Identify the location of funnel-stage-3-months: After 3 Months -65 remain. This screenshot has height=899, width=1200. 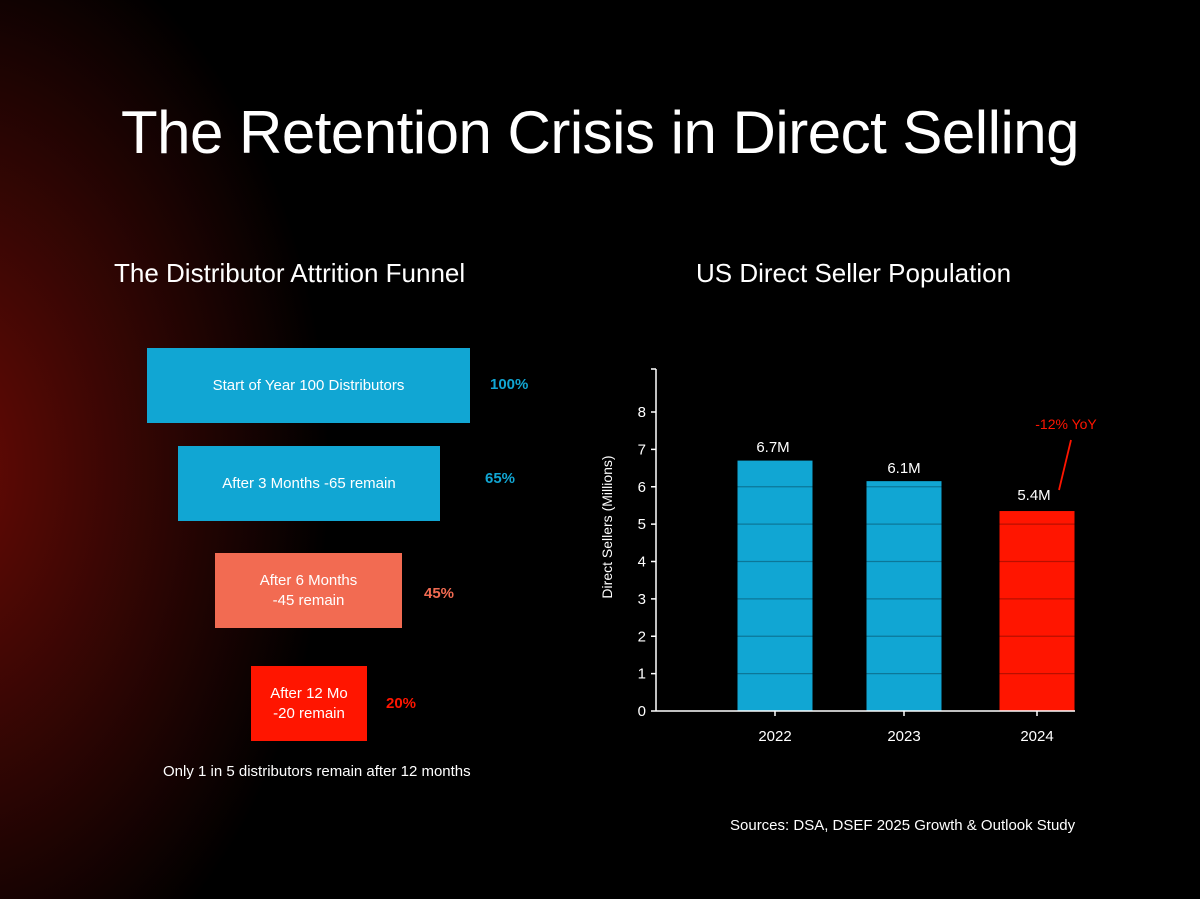
(309, 483).